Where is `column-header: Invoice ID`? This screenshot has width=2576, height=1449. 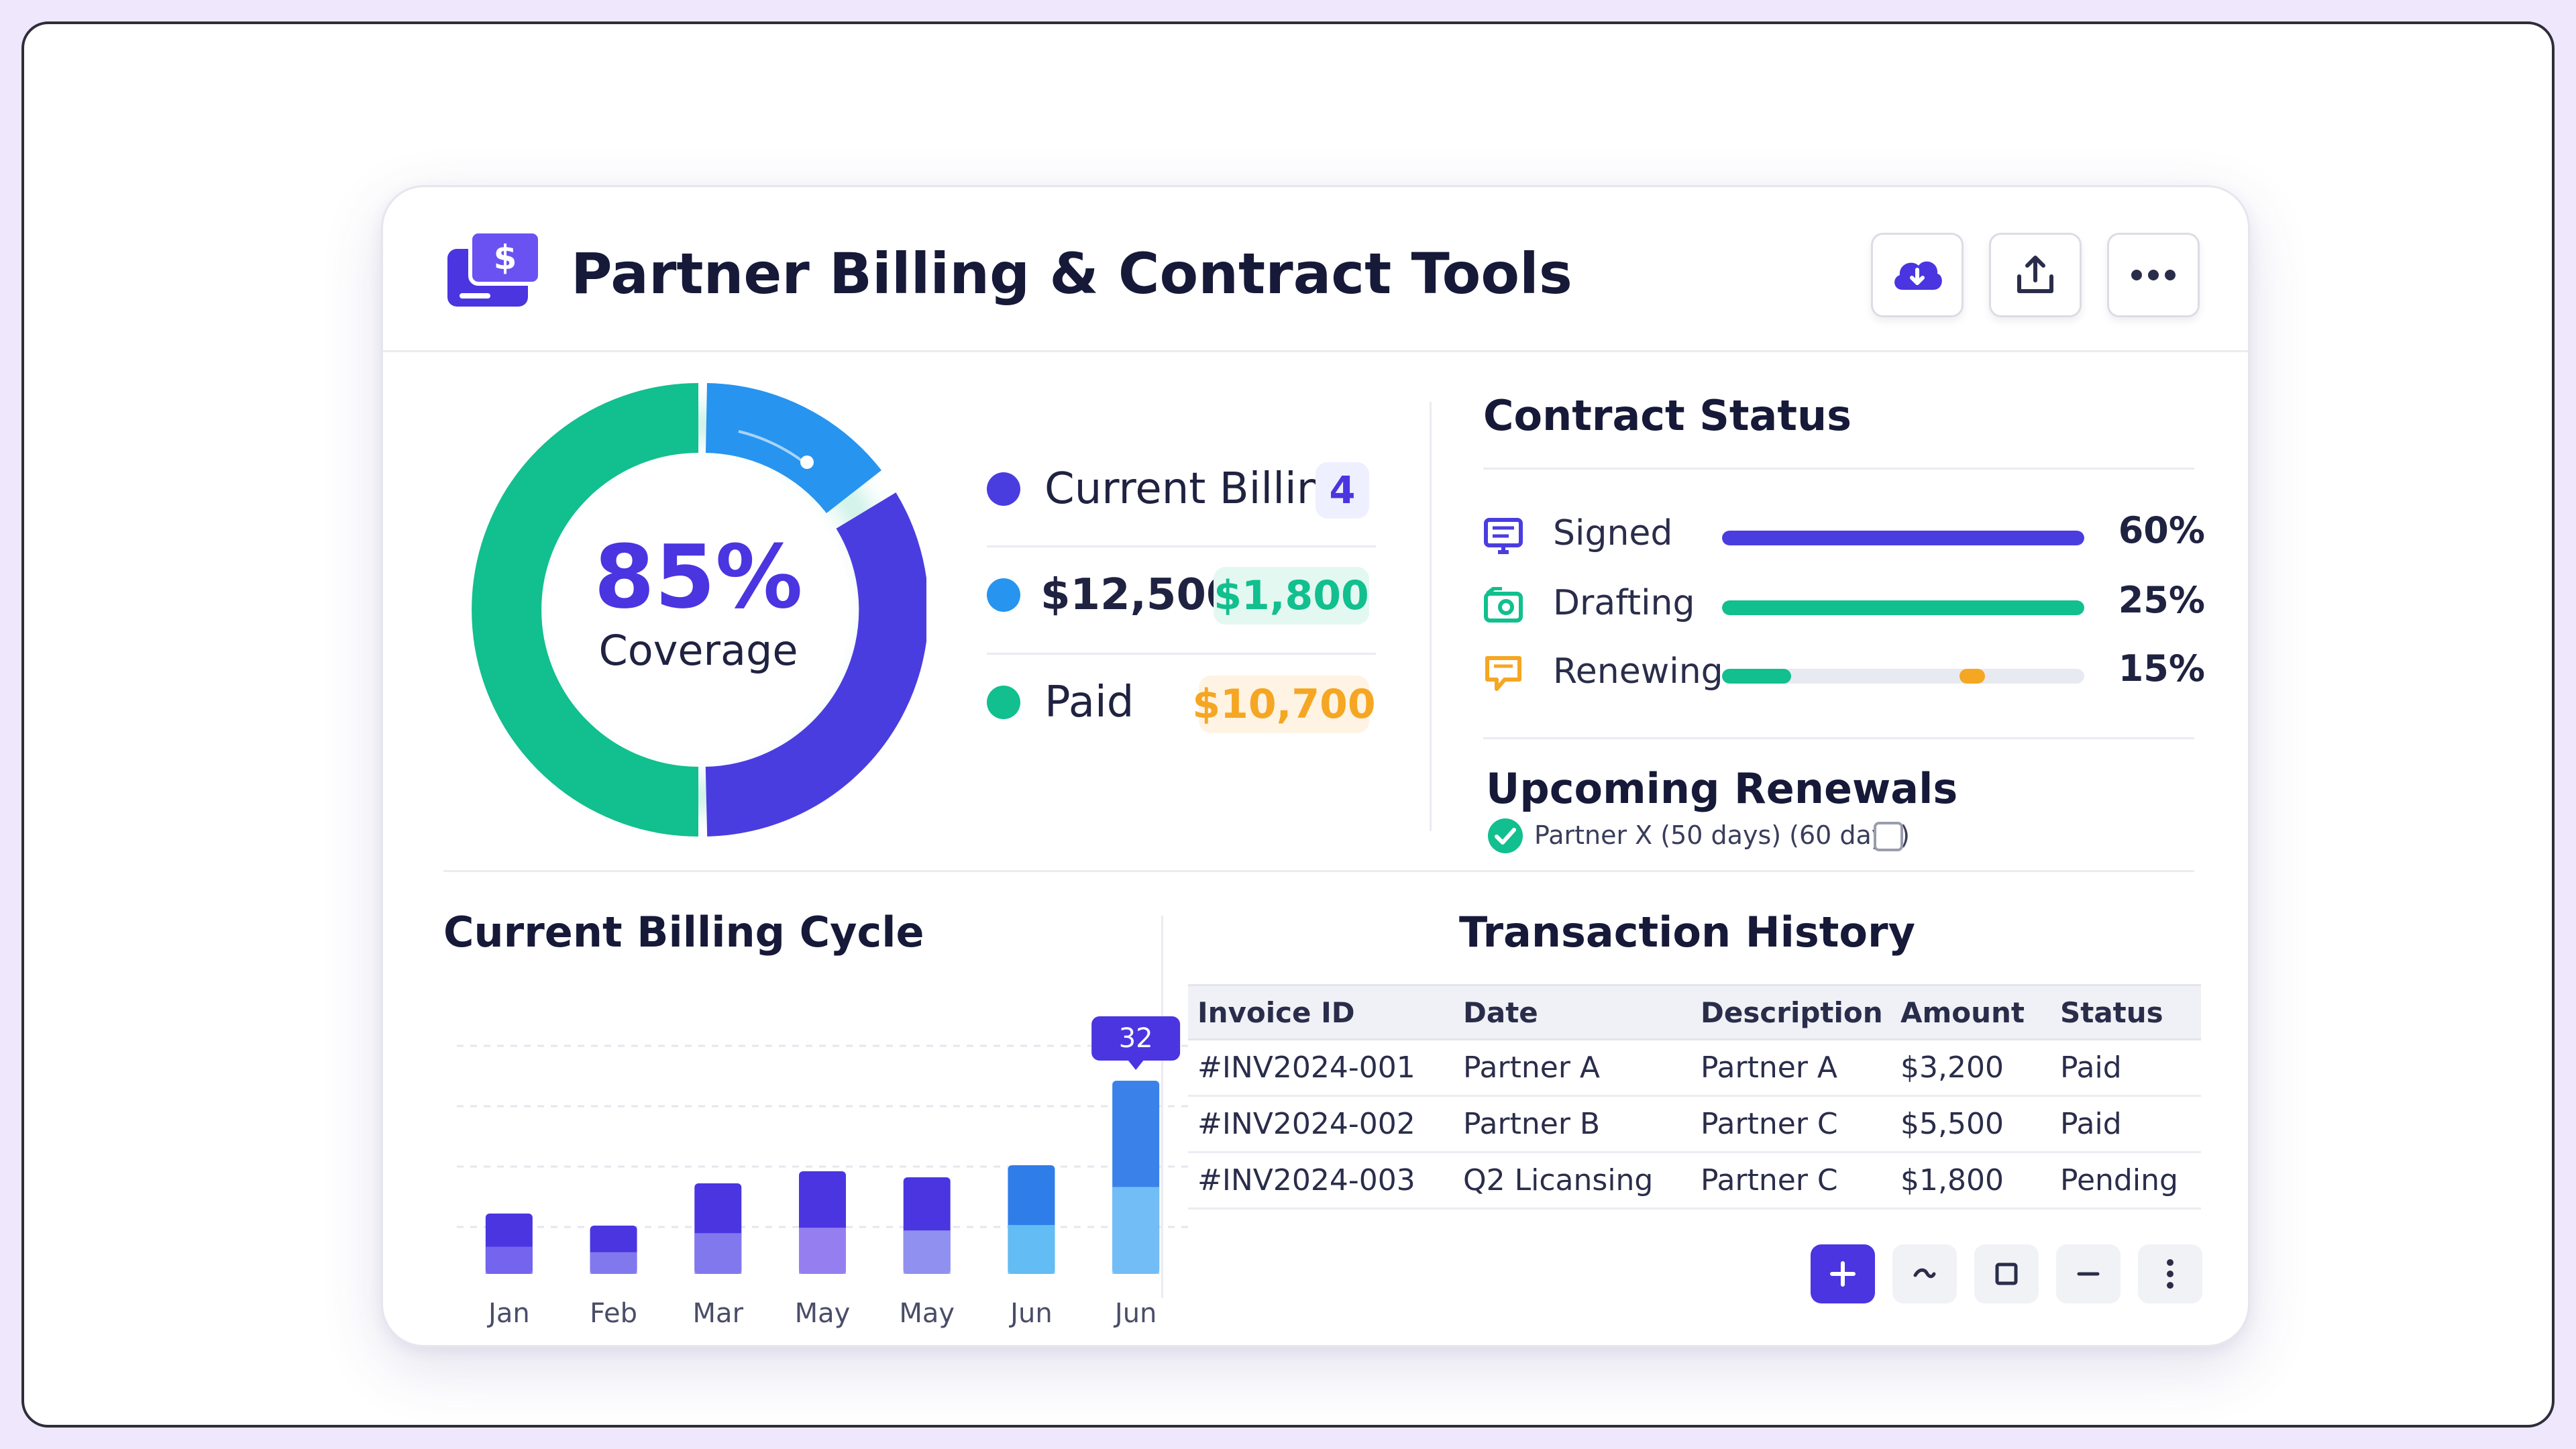
column-header: Invoice ID is located at coordinates (1276, 1012).